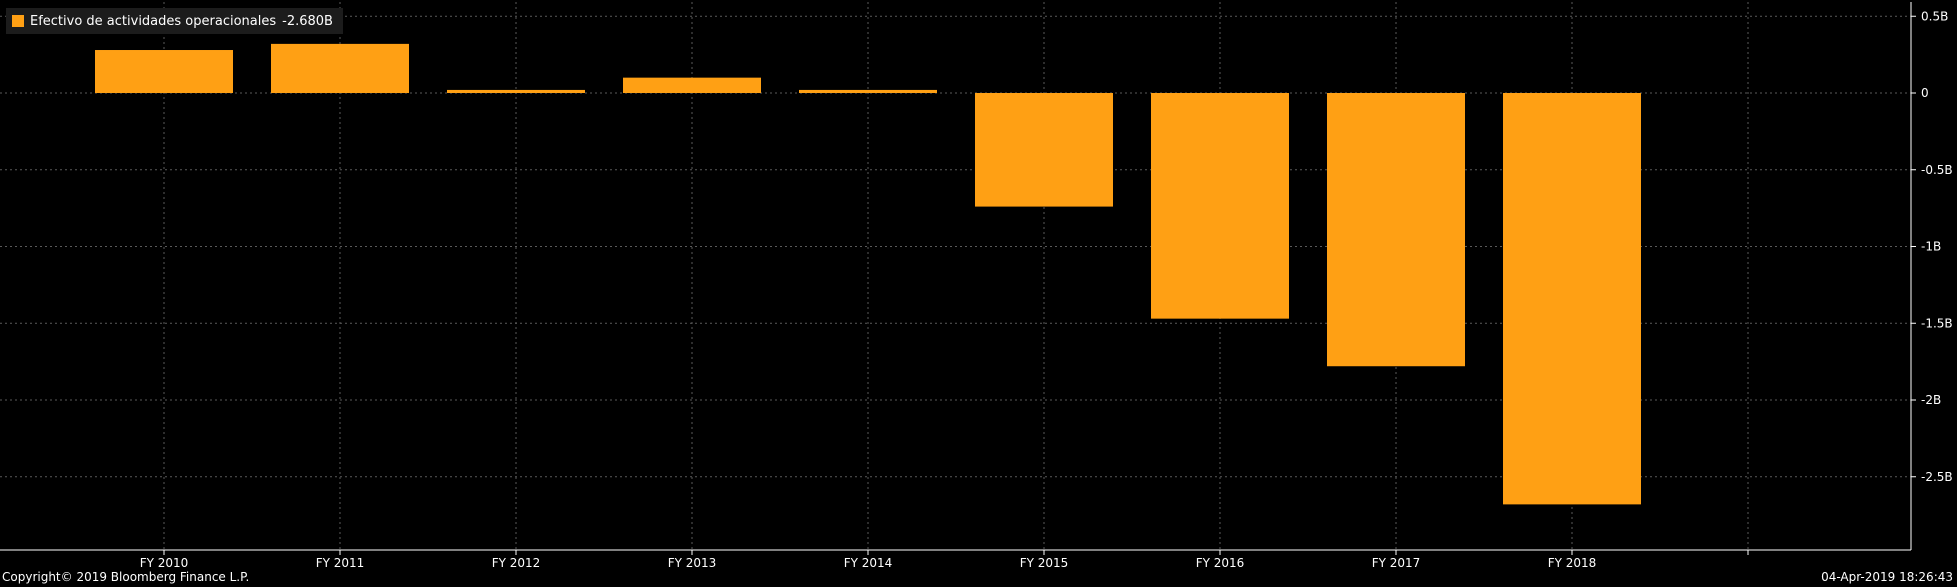 This screenshot has width=1957, height=587. What do you see at coordinates (1934, 16) in the screenshot?
I see `y-tick-label: 0.5B` at bounding box center [1934, 16].